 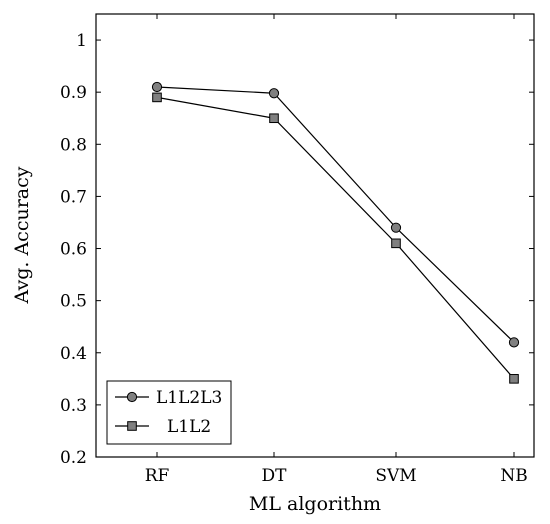 I want to click on legend-label: L1L2, so click(x=189, y=427).